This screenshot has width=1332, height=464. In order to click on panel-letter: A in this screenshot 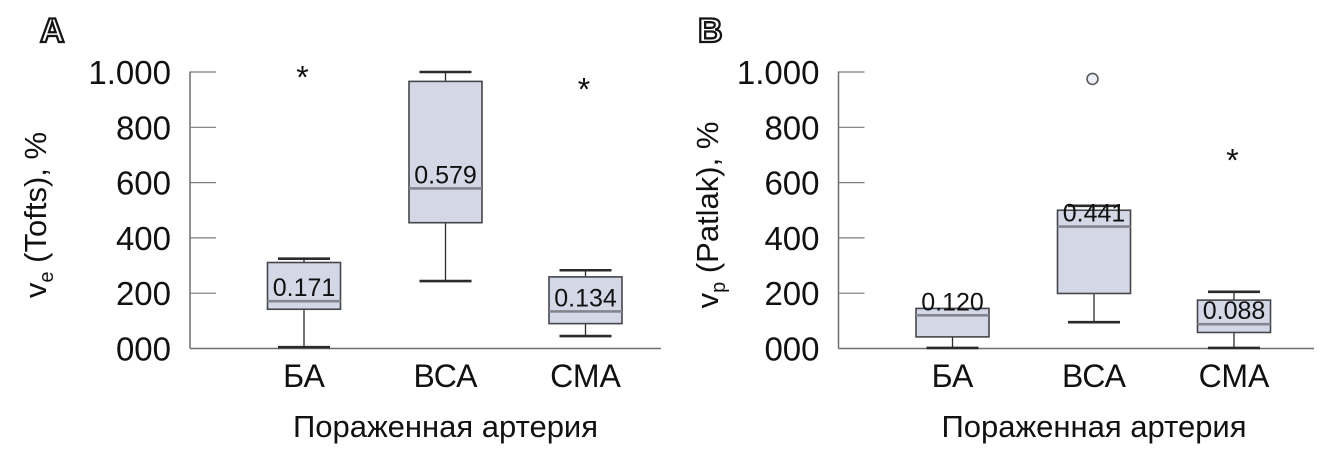, I will do `click(52, 31)`.